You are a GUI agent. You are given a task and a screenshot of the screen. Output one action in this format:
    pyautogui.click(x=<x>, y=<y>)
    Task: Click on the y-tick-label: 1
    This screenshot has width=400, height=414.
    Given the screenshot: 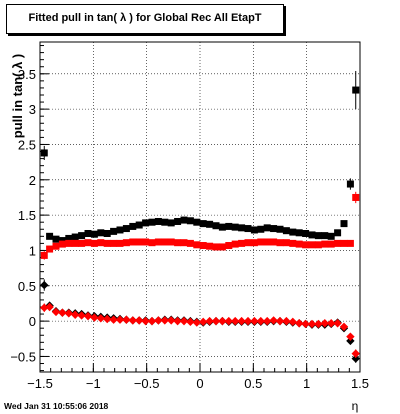 What is the action you would take?
    pyautogui.click(x=32, y=250)
    